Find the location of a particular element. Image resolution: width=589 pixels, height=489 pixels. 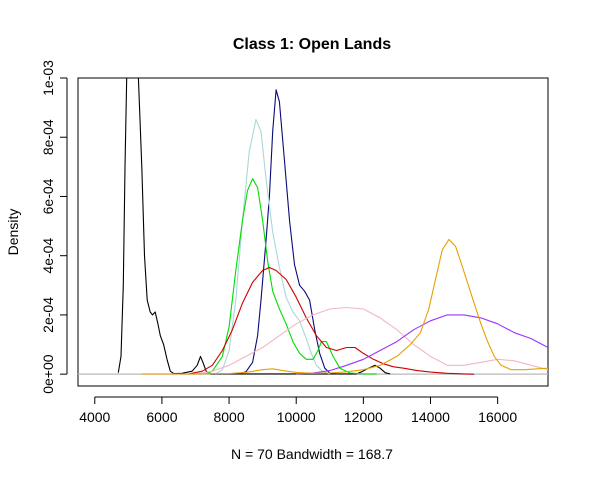

y-axis: 0e+00 2e-04 4e-04 6e-04 8e-04 1e-03 is located at coordinates (54, 227).